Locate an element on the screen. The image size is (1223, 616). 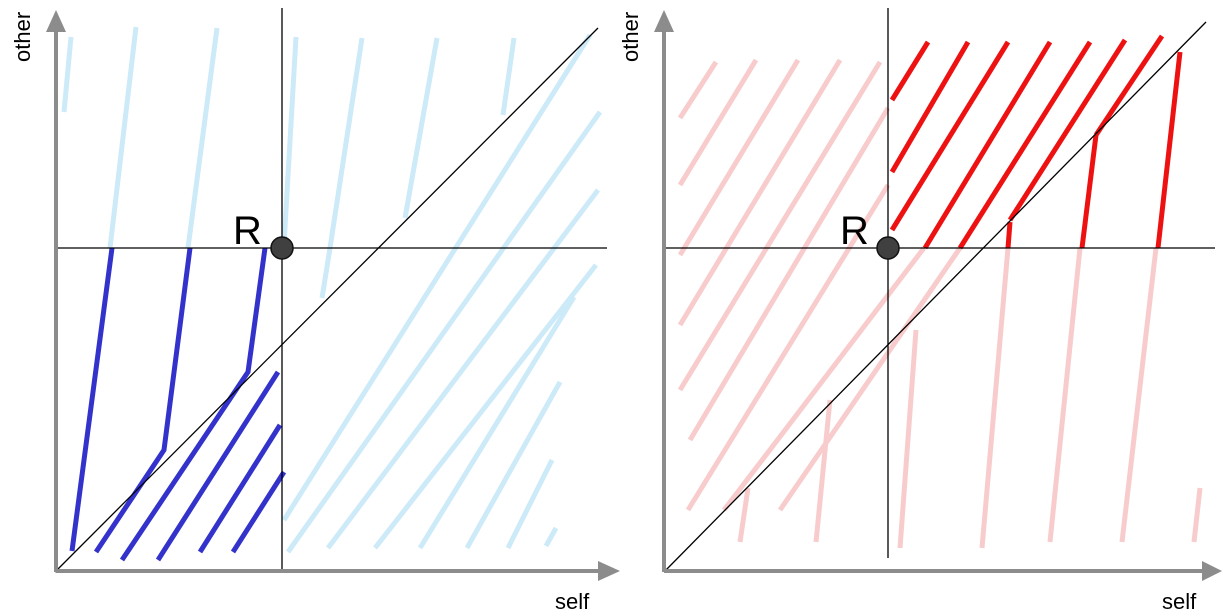
right-y-axis-arrow-icon is located at coordinates (664, 21).